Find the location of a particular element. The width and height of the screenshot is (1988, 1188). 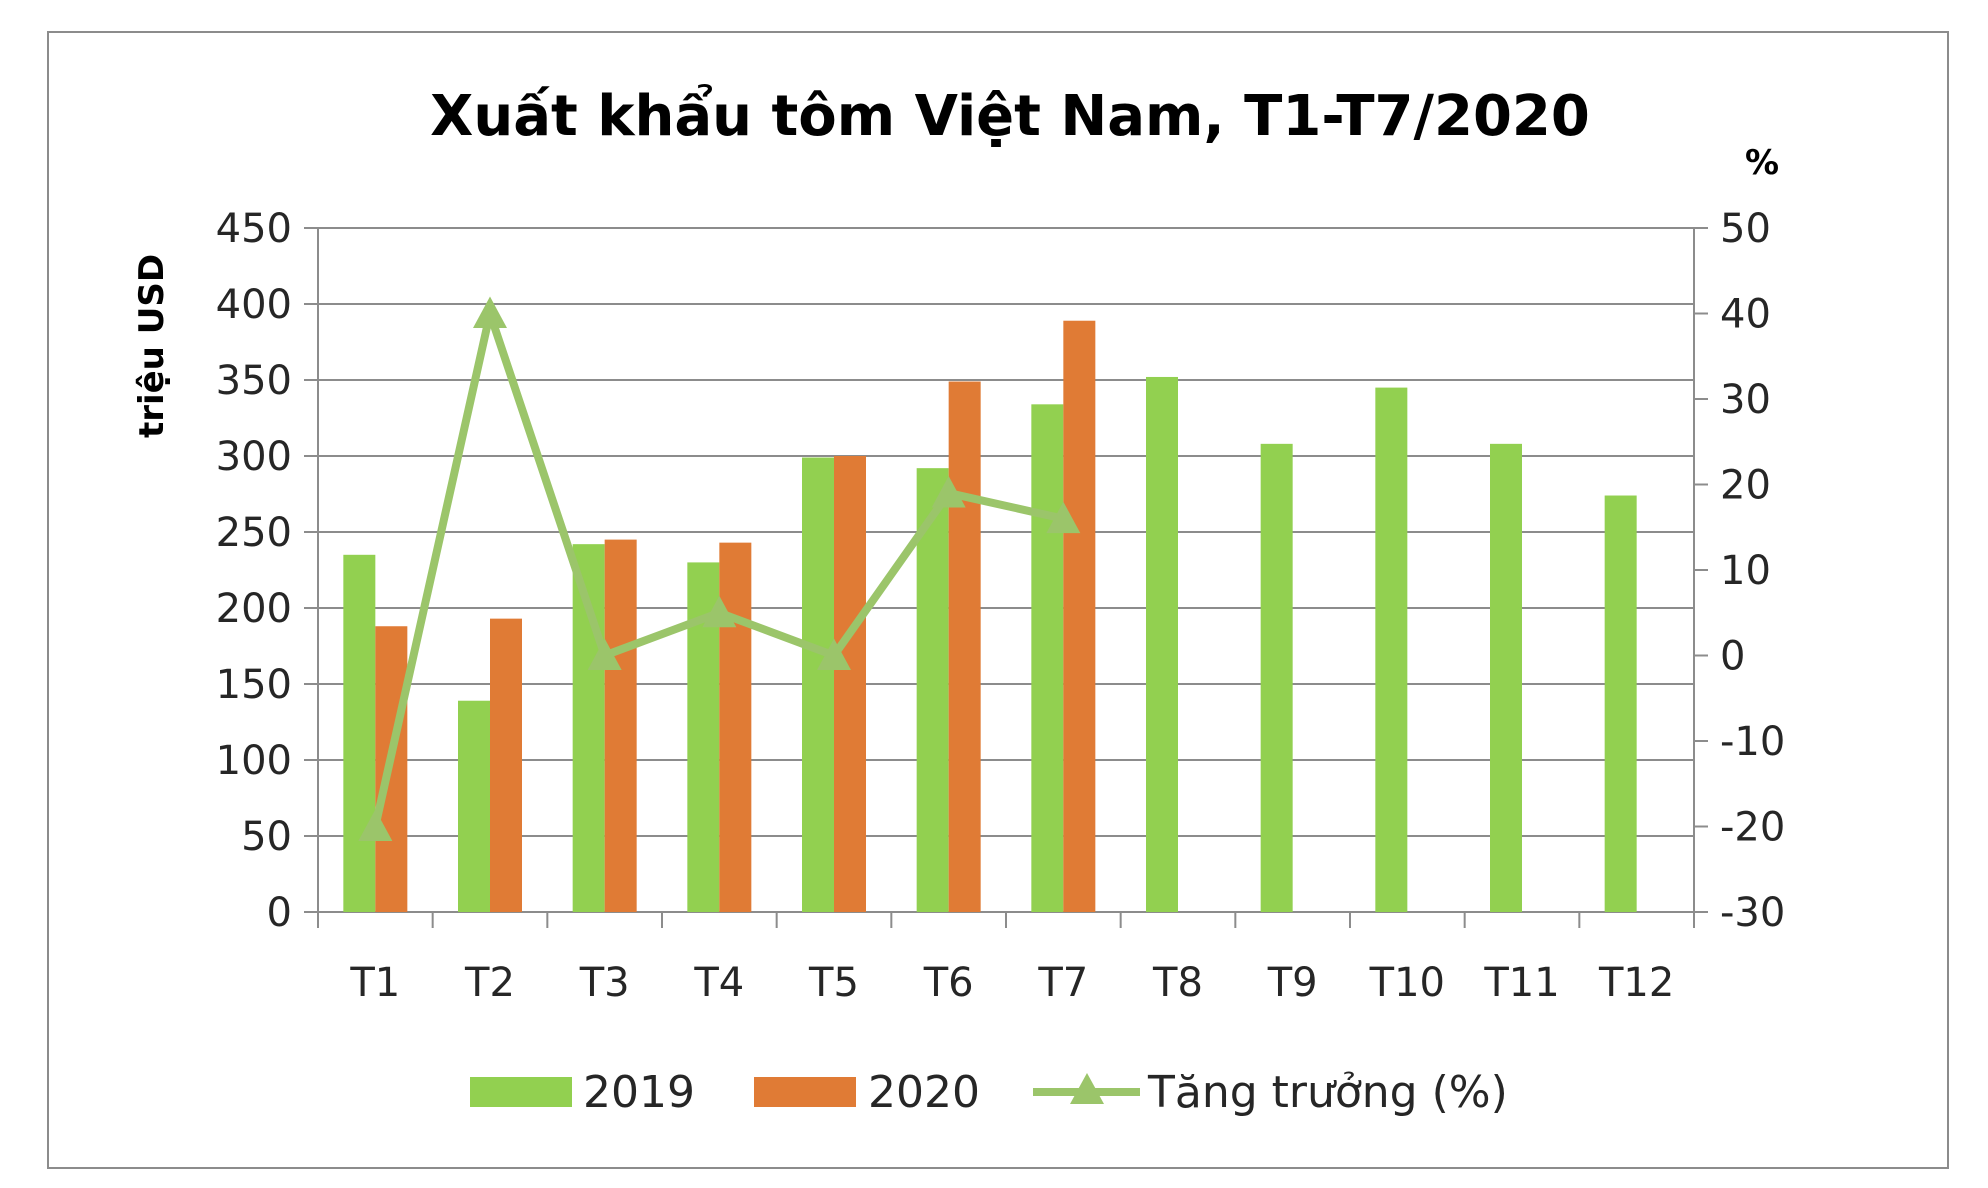

legend: 2019 2020 Tăng trưởng (%) is located at coordinates (989, 1092).